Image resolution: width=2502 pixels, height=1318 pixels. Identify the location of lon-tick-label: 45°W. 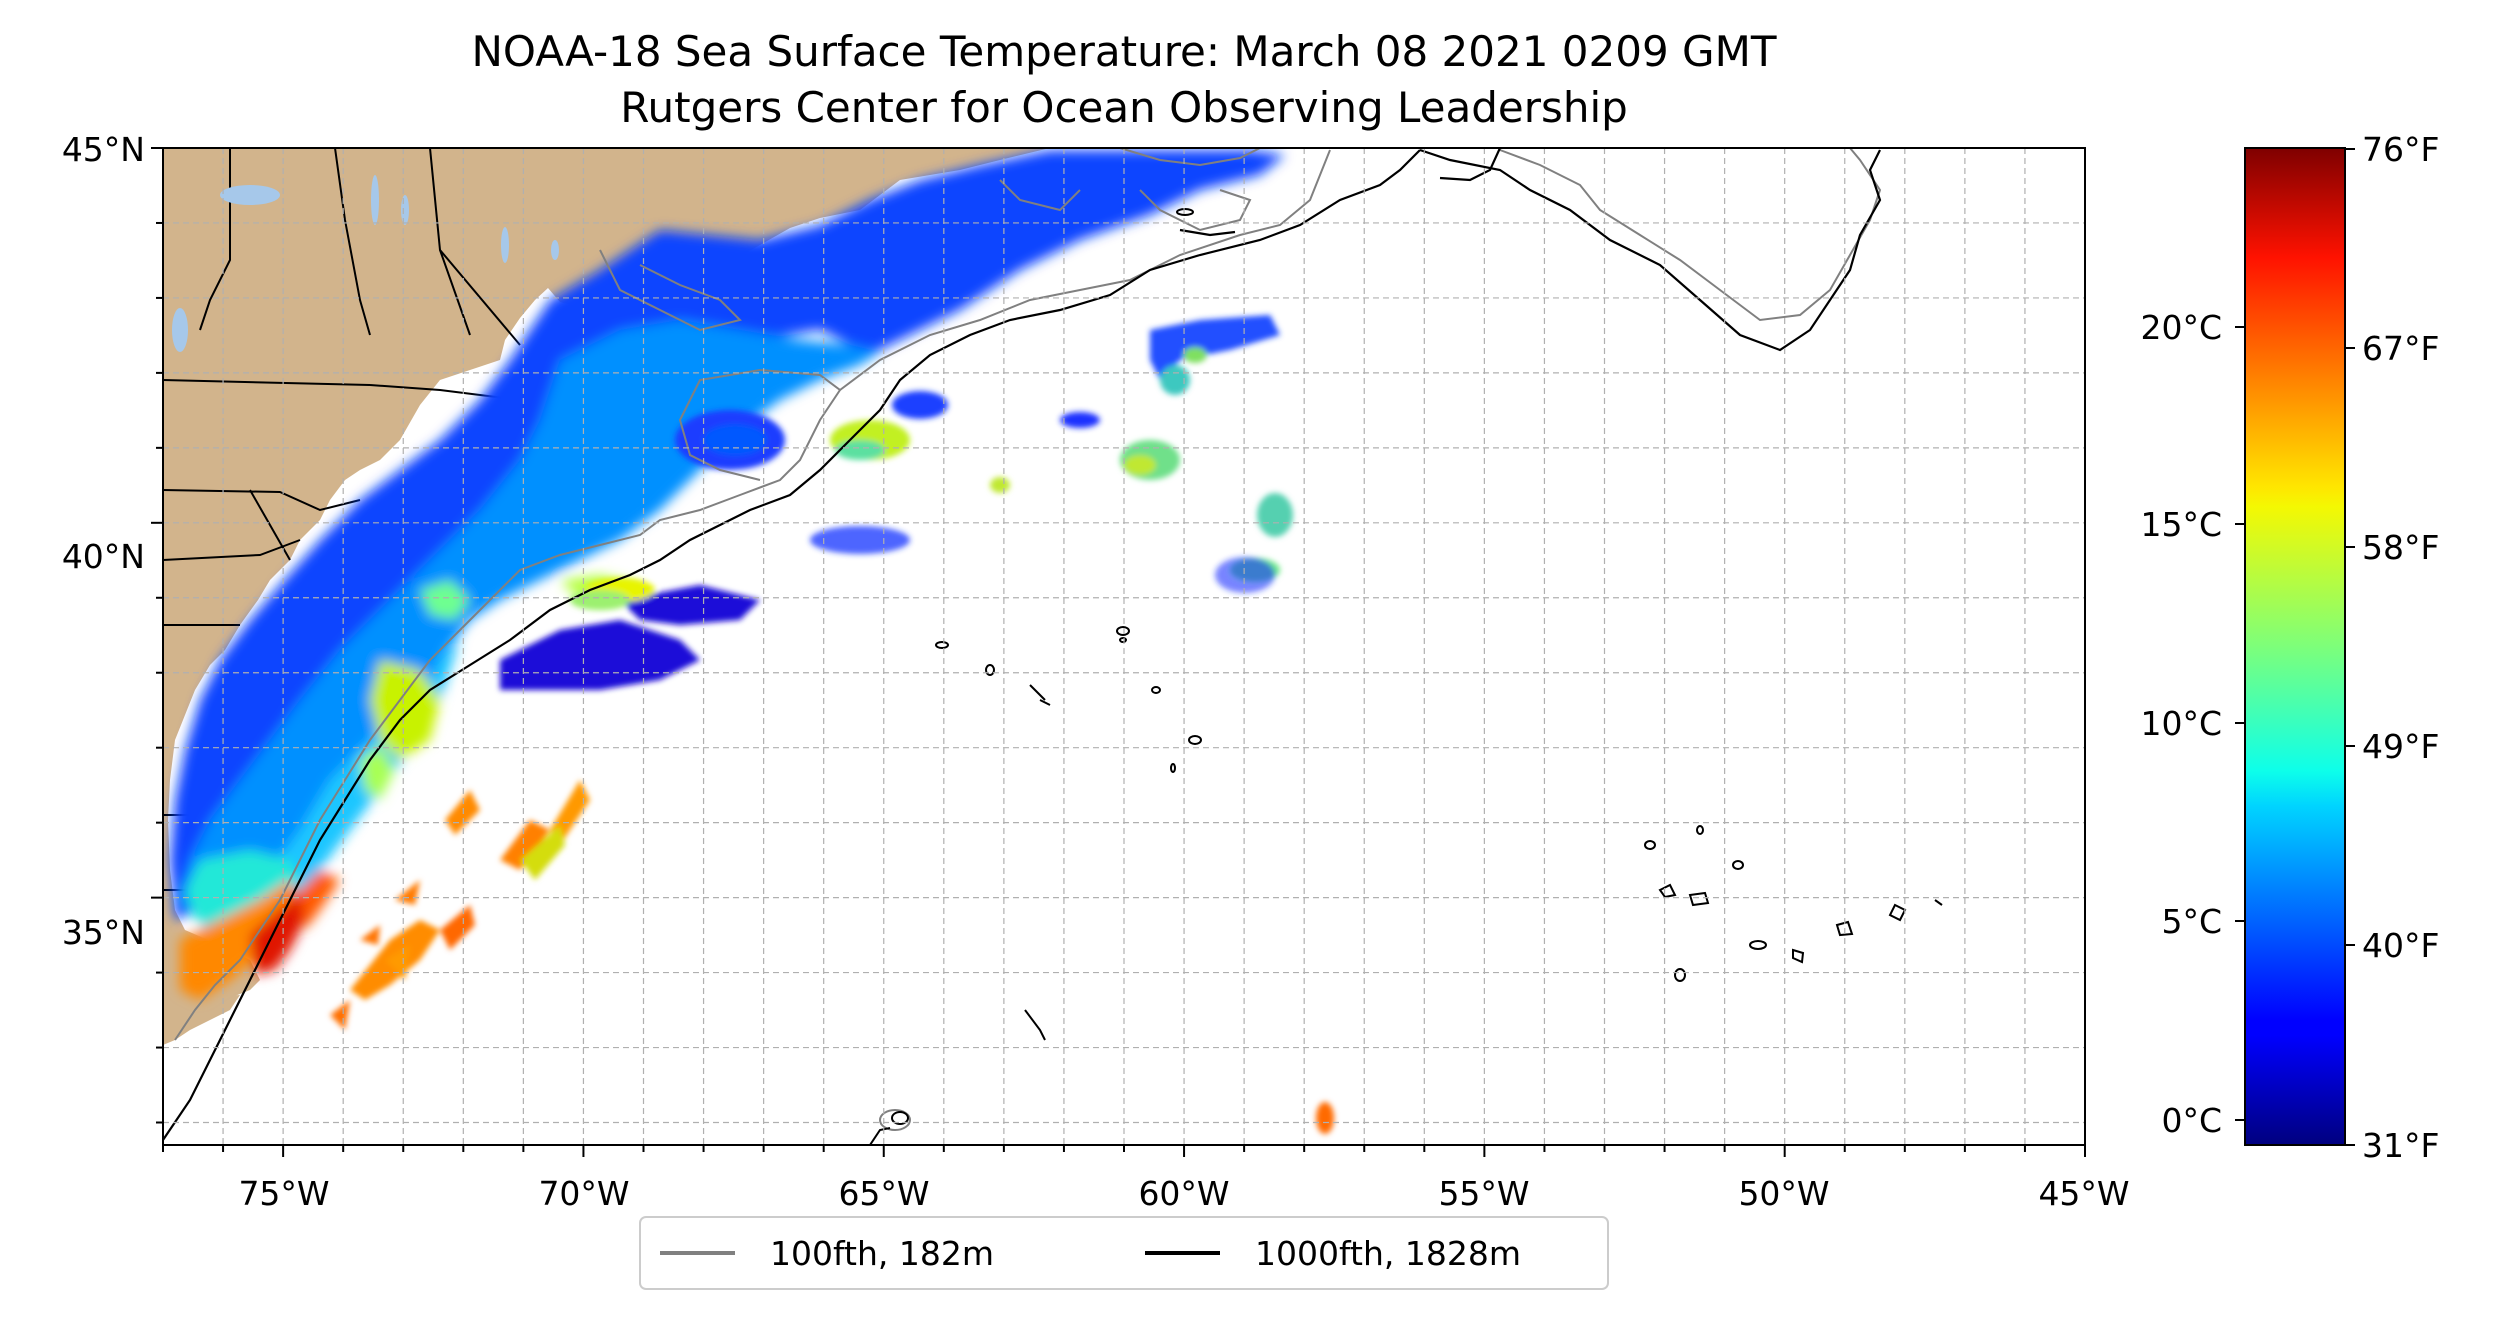
(2083, 1193).